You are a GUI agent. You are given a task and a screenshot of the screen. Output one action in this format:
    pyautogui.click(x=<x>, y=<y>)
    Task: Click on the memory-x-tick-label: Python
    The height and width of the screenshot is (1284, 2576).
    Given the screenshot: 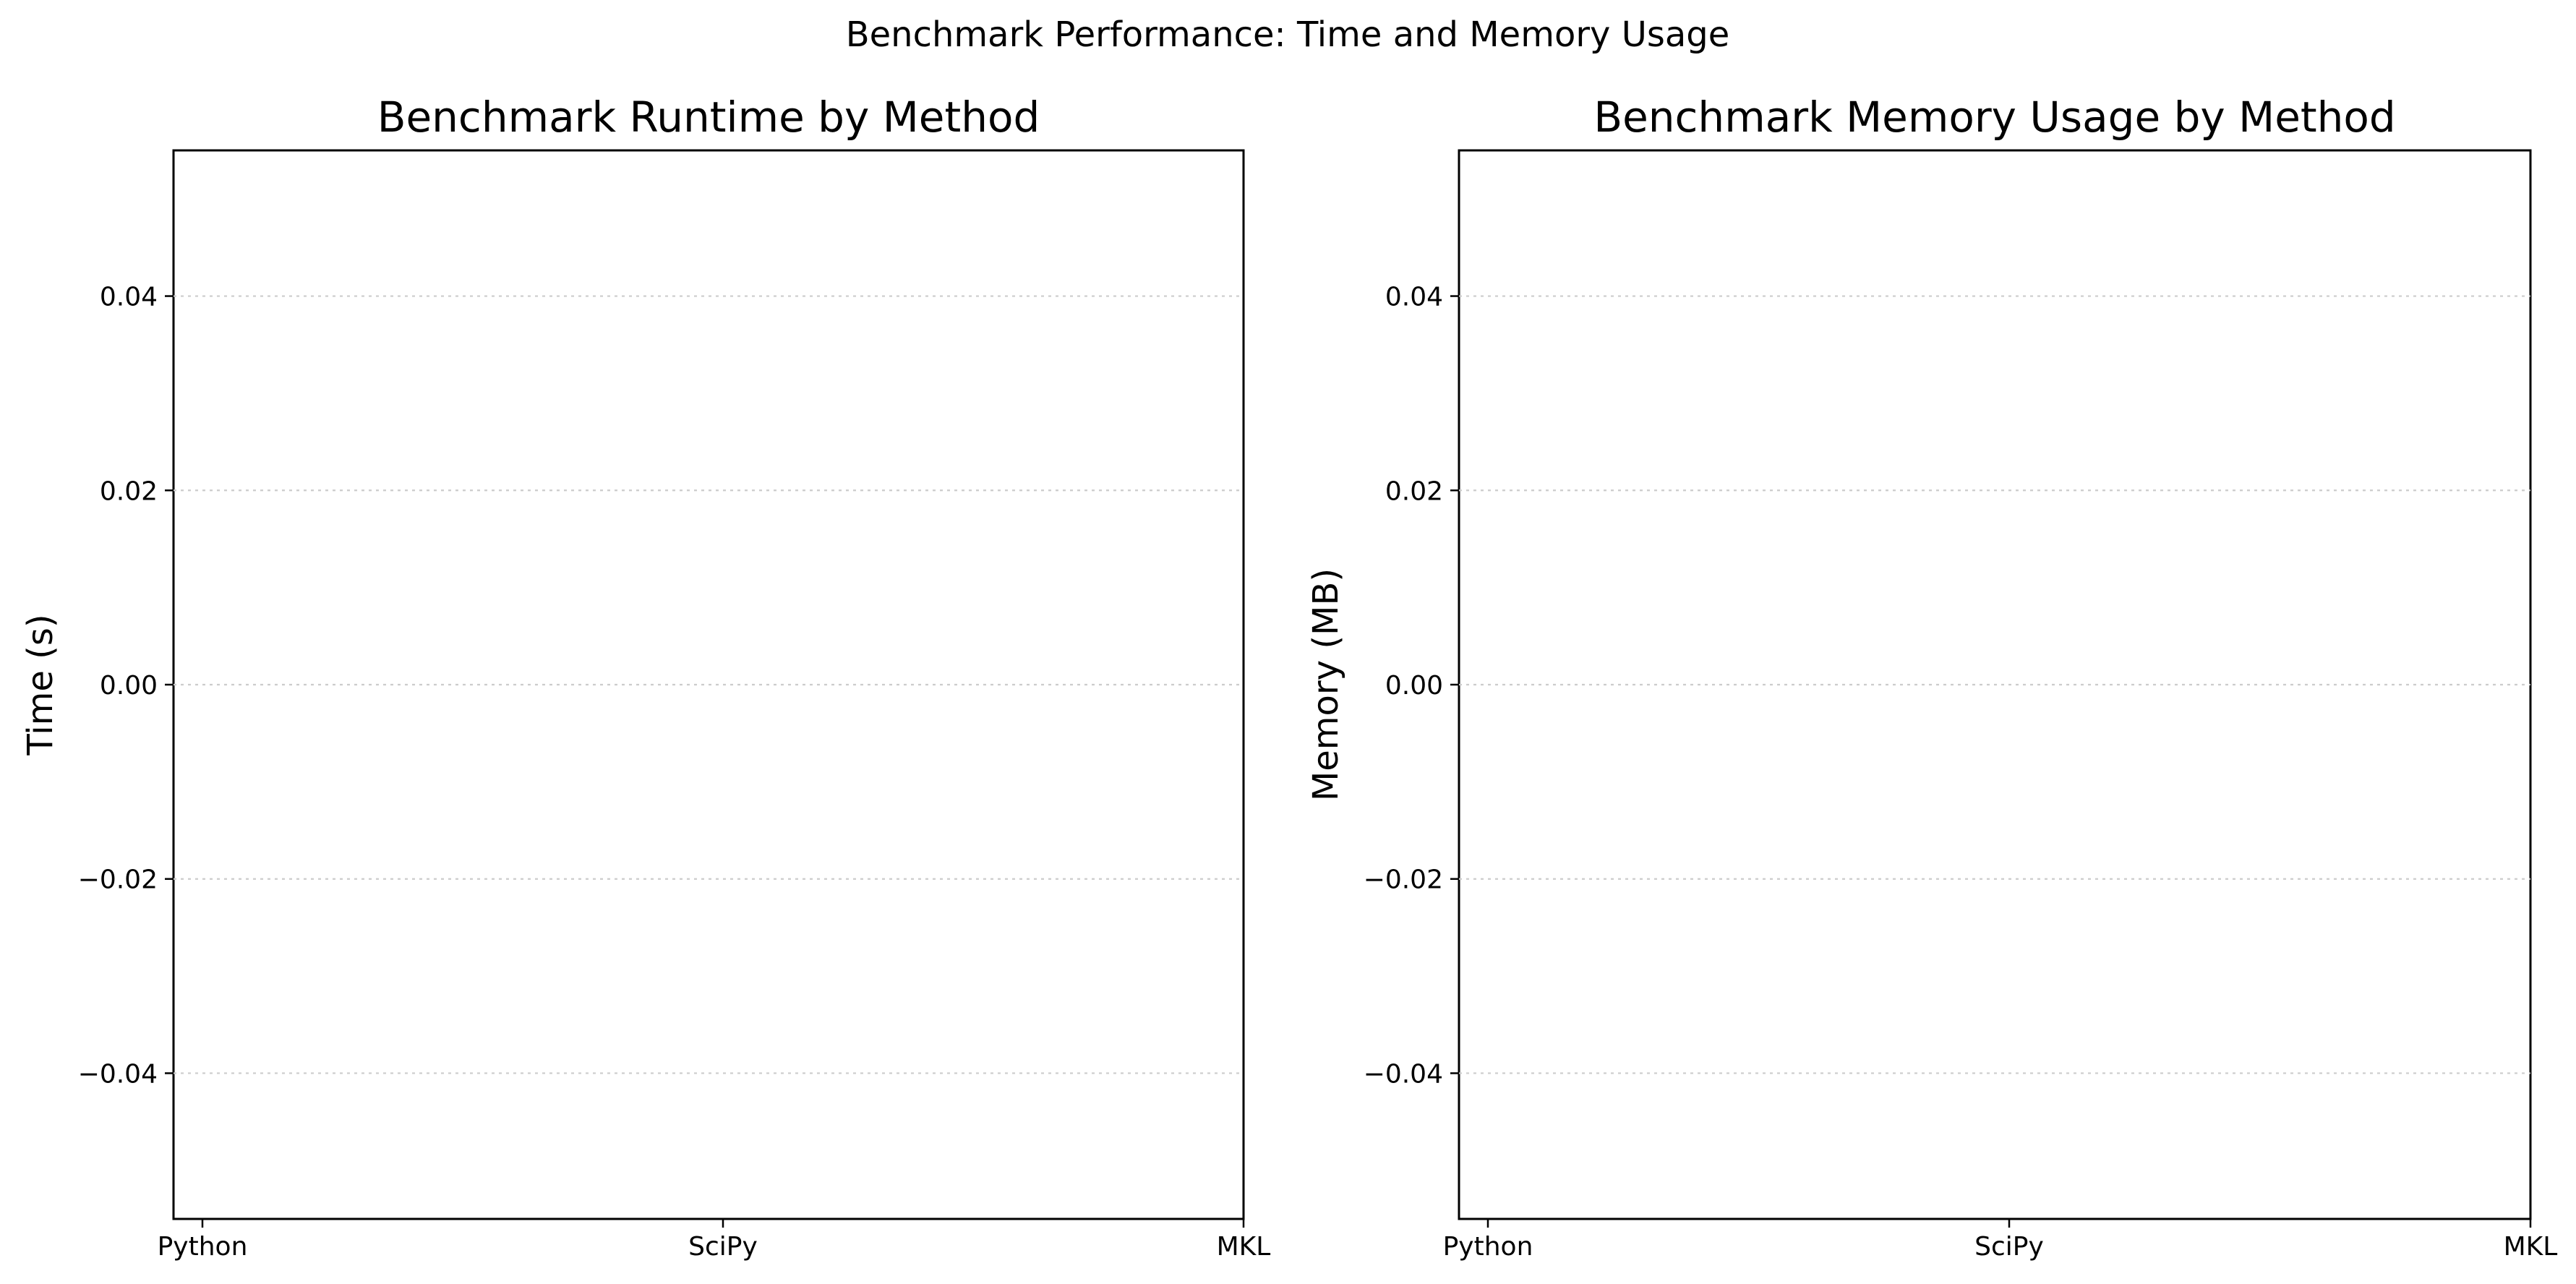 What is the action you would take?
    pyautogui.click(x=1488, y=1247)
    